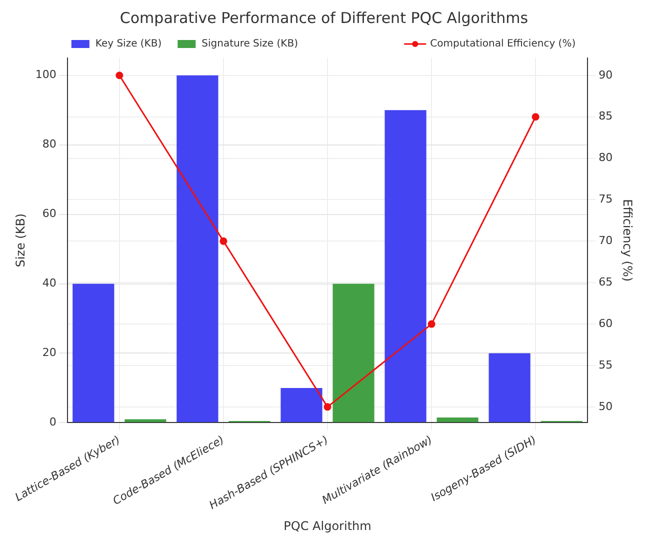 This screenshot has width=648, height=542. I want to click on y-tick-label: 100, so click(45, 75).